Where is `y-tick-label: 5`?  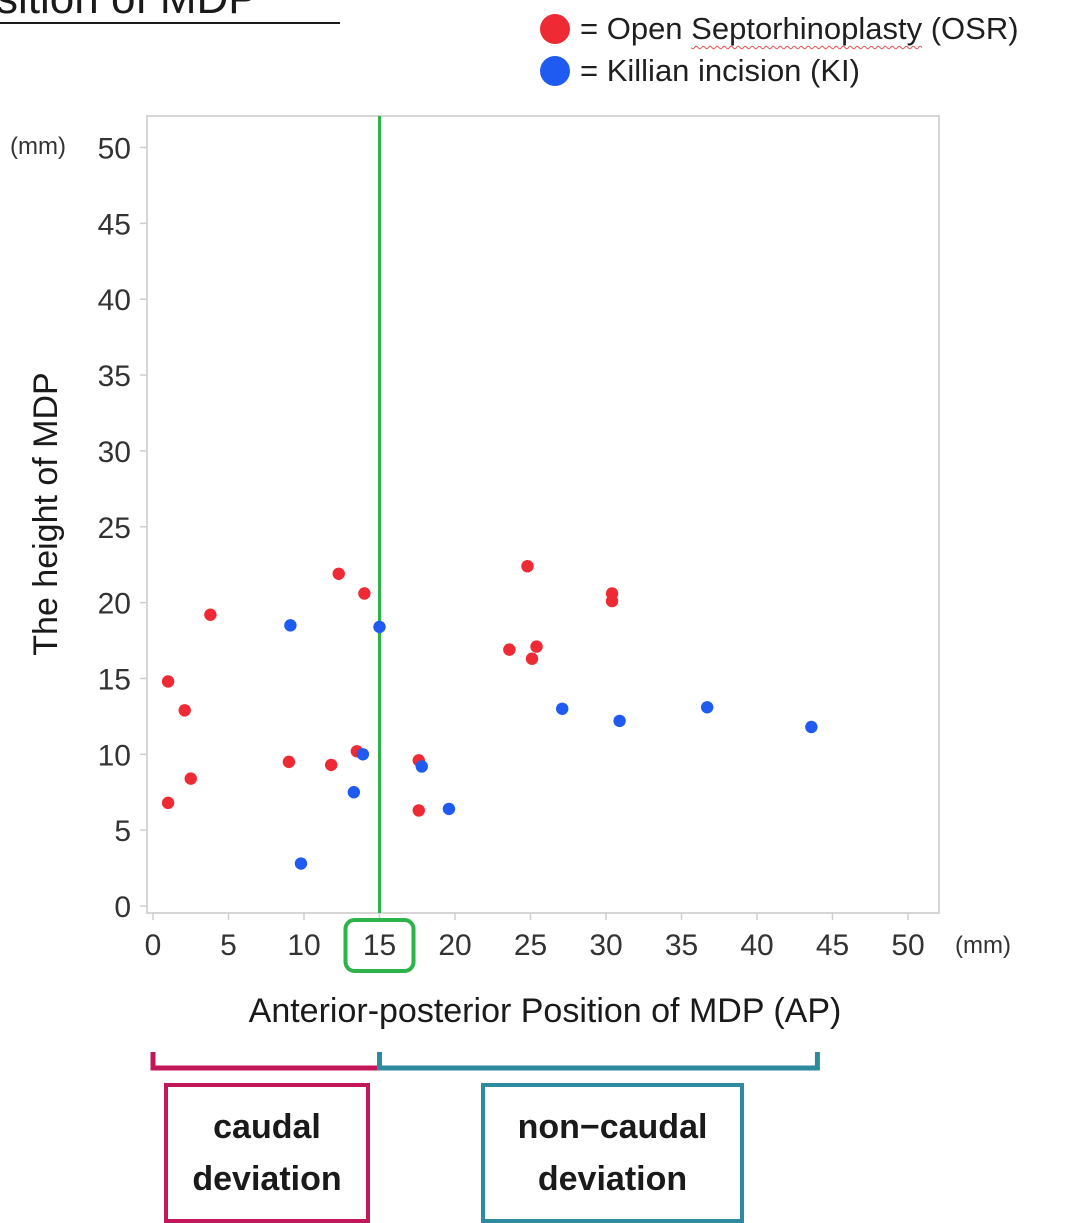
y-tick-label: 5 is located at coordinates (122, 831).